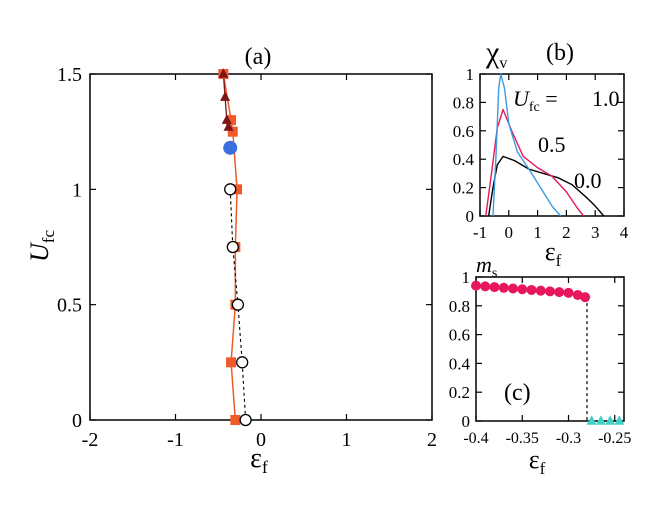 The image size is (664, 516). I want to click on panel-b-lines, so click(545, 145).